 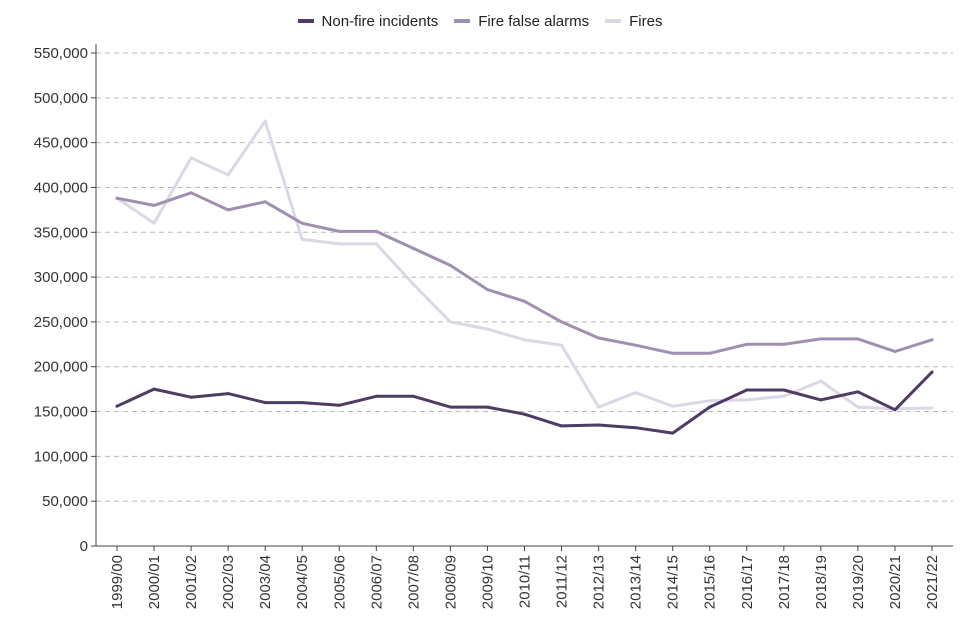 I want to click on x-tick-label: 2007/08, so click(x=413, y=582).